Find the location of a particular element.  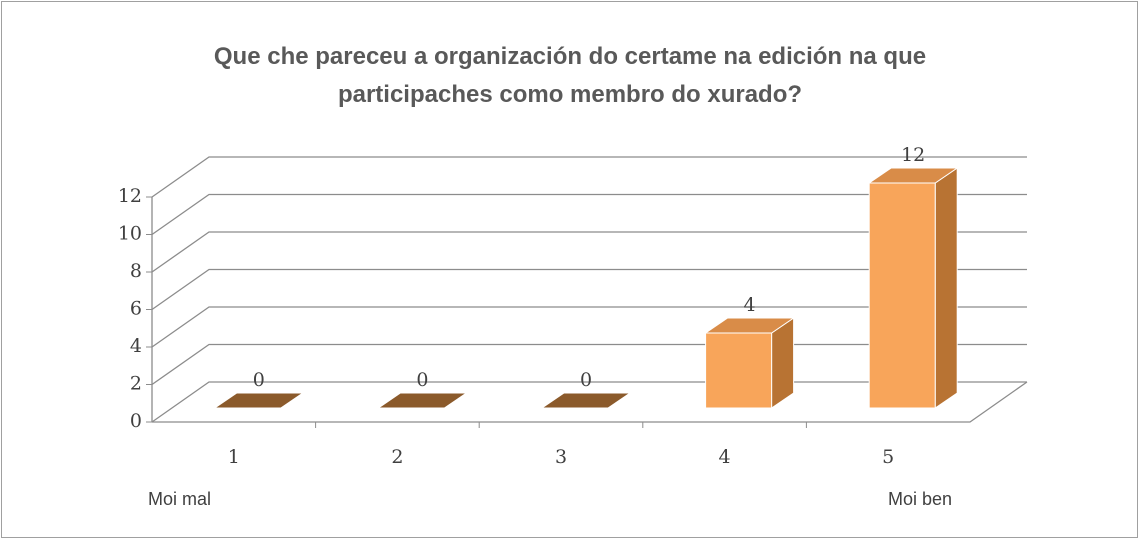

annotation: Moi mal is located at coordinates (179, 499).